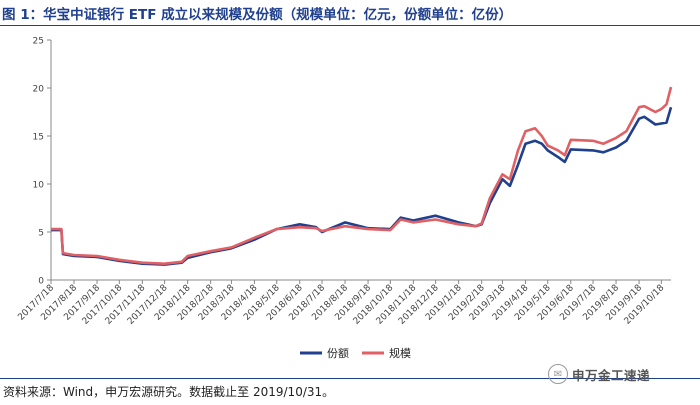 This screenshot has width=700, height=405. I want to click on legend-label: 份额, so click(338, 353).